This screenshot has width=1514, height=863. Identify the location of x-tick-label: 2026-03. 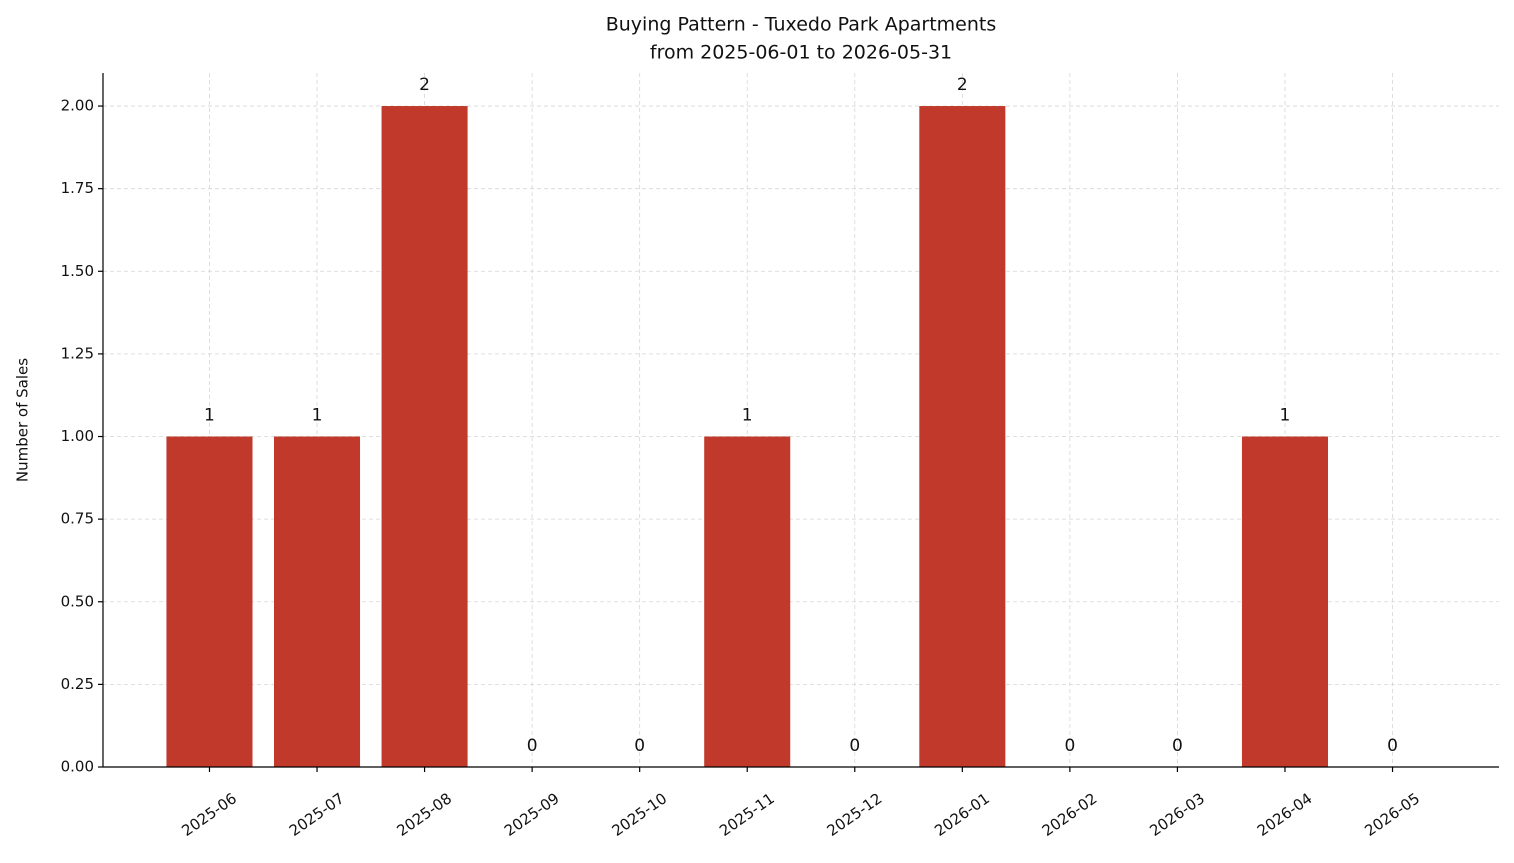
(1177, 814).